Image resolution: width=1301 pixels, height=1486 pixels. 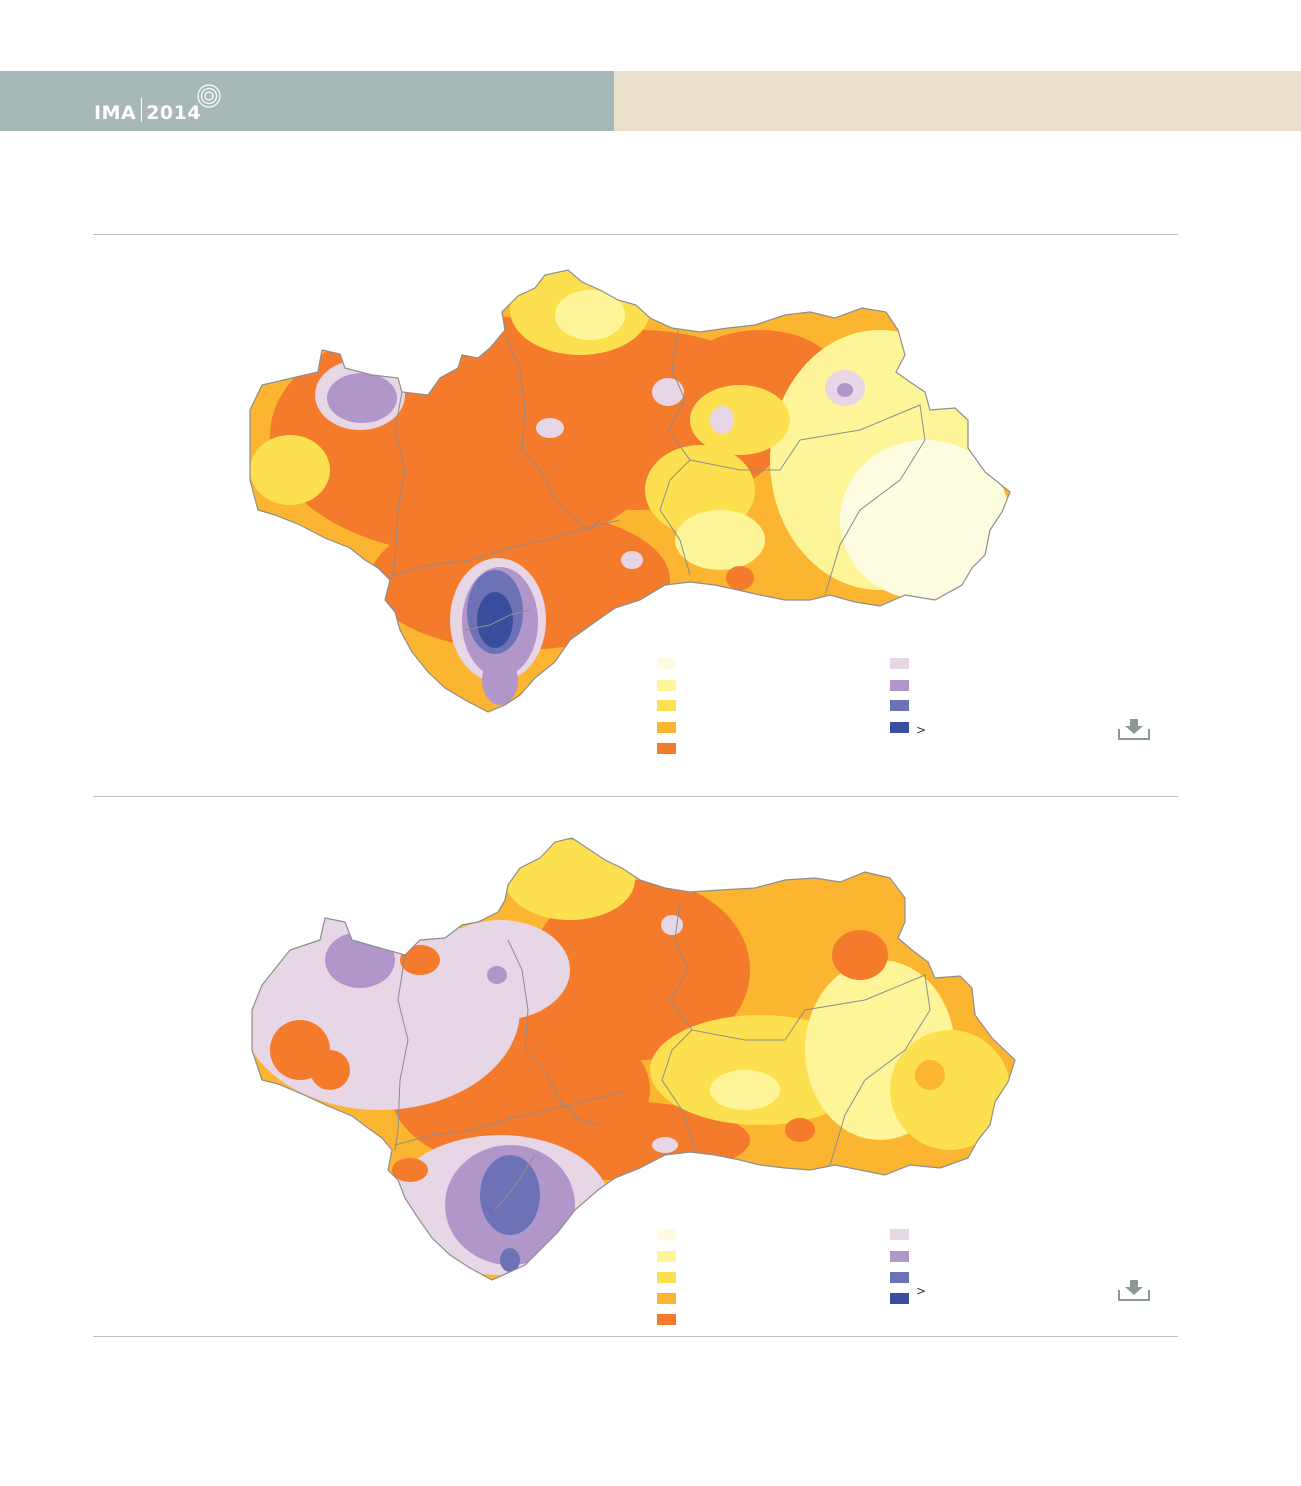 I want to click on section-rule-top, so click(x=635, y=234).